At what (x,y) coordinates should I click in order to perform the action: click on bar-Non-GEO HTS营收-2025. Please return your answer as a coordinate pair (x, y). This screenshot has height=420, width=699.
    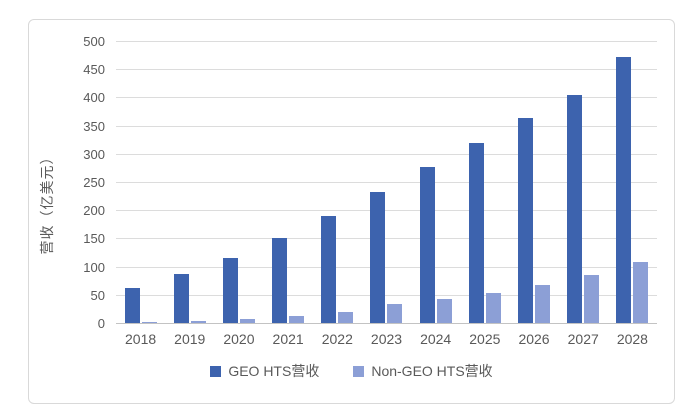
    Looking at the image, I should click on (493, 307).